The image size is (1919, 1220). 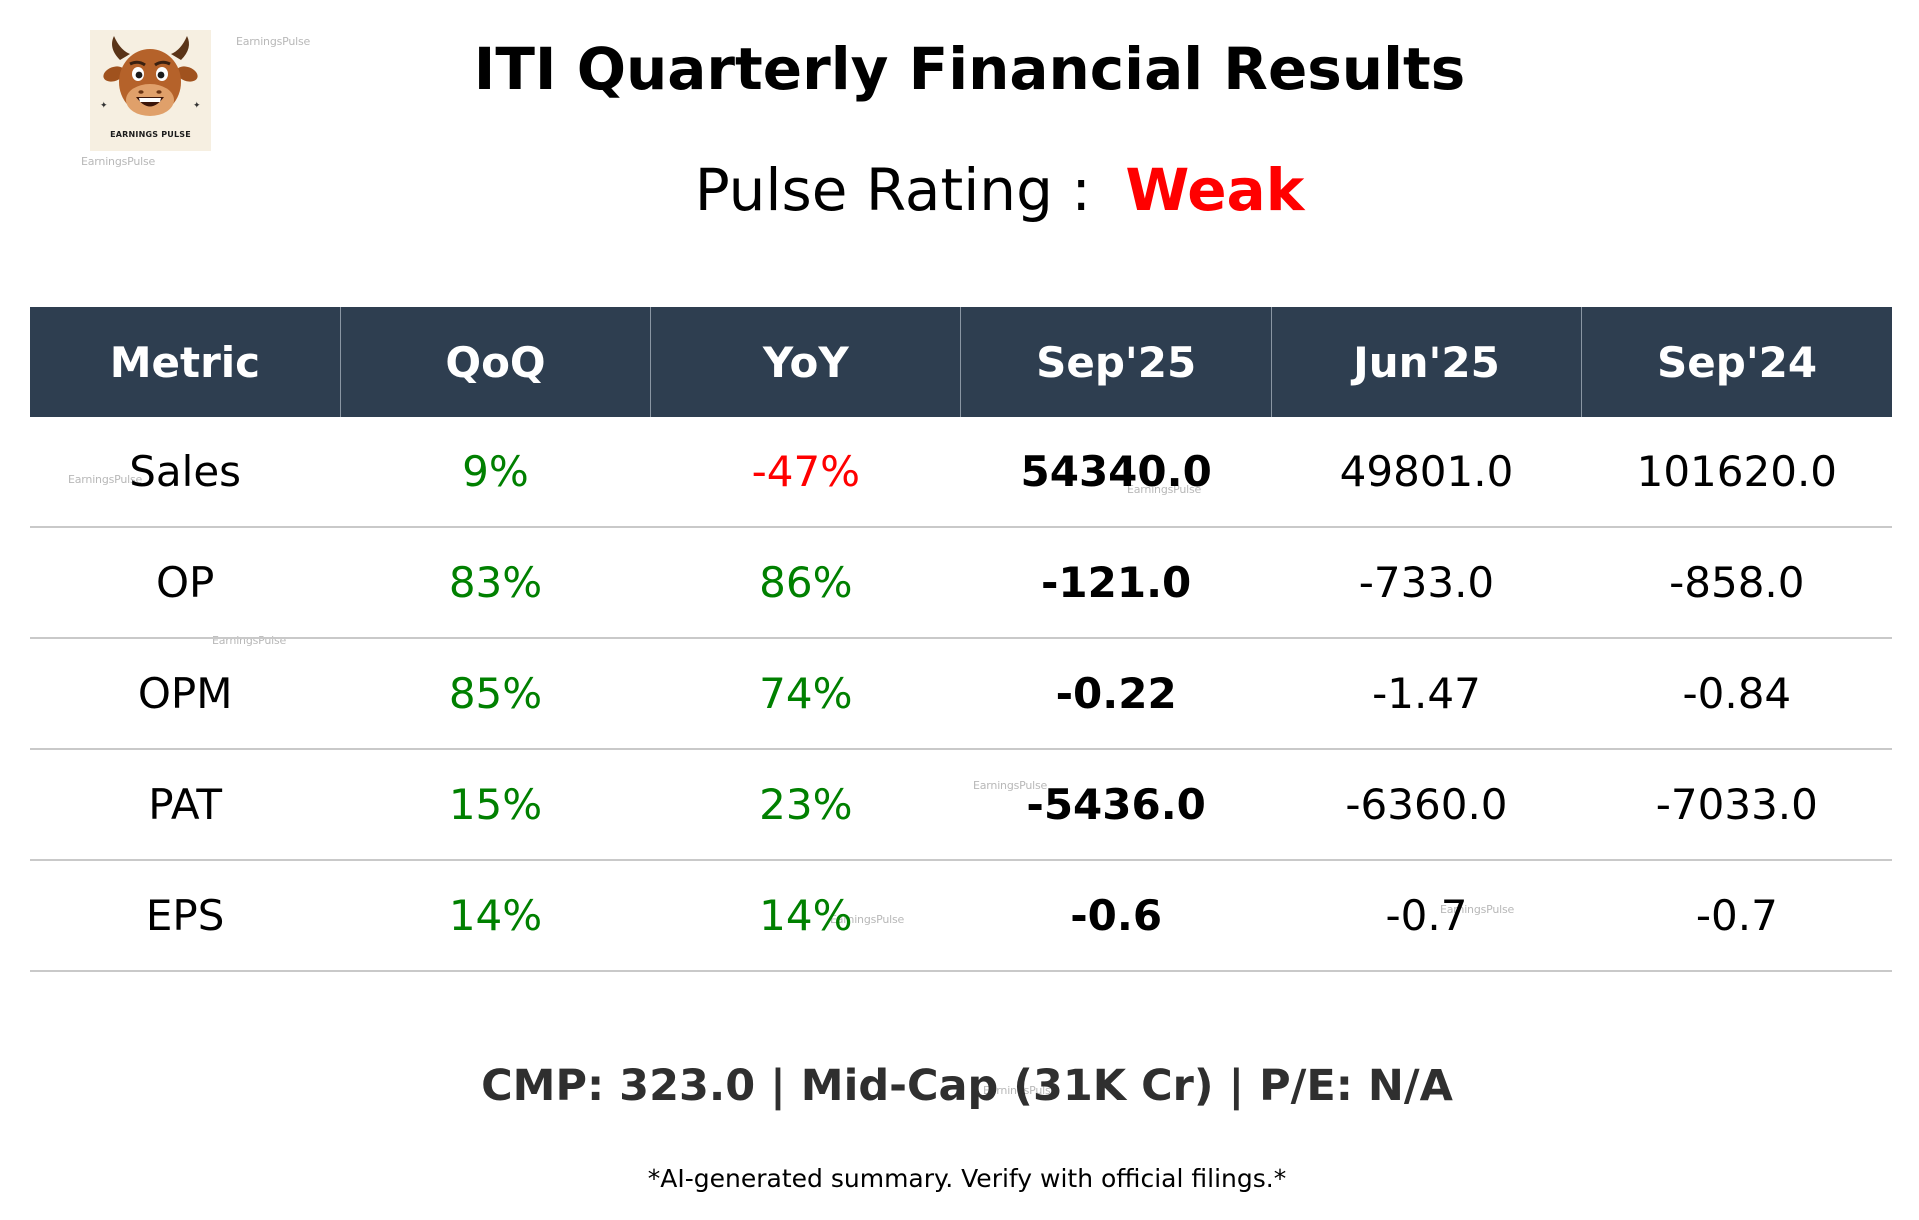 I want to click on table-row: EPS 14% 14% -0.6 -0.7 -0.7, so click(x=961, y=916).